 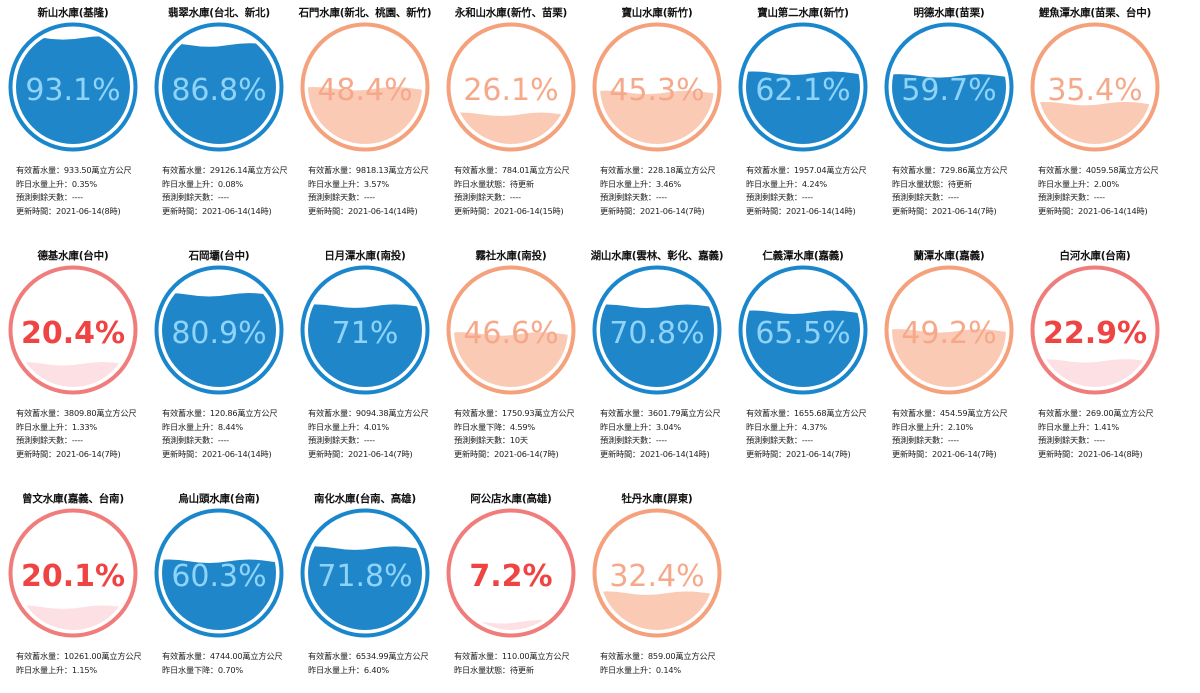 I want to click on reservoir-name: 德基水庫(台中), so click(x=73, y=256).